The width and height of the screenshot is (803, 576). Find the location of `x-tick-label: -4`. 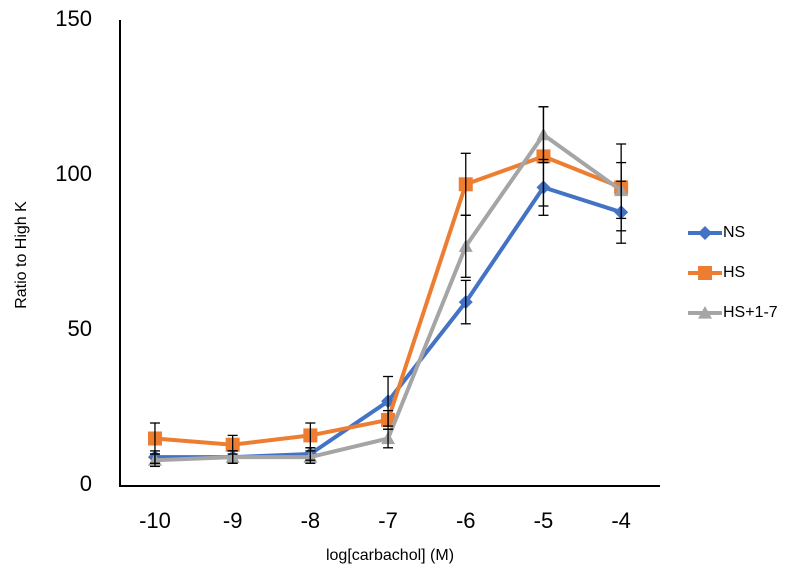

x-tick-label: -4 is located at coordinates (621, 520).